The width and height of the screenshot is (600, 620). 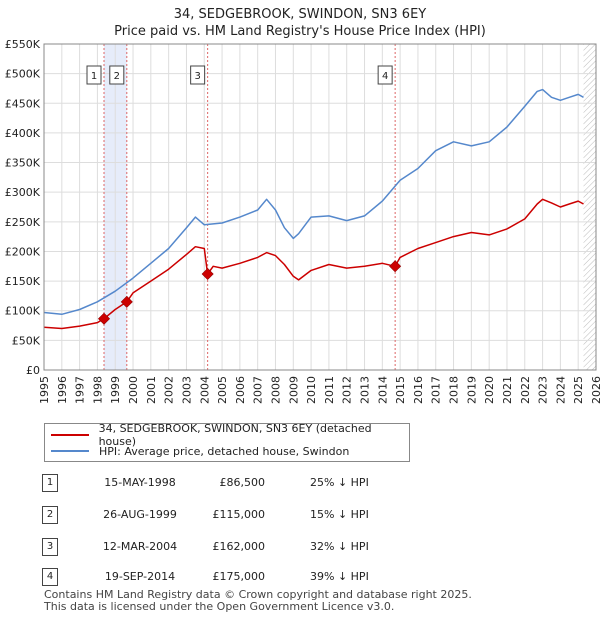 I want to click on sale-price: £162,000, so click(x=239, y=546).